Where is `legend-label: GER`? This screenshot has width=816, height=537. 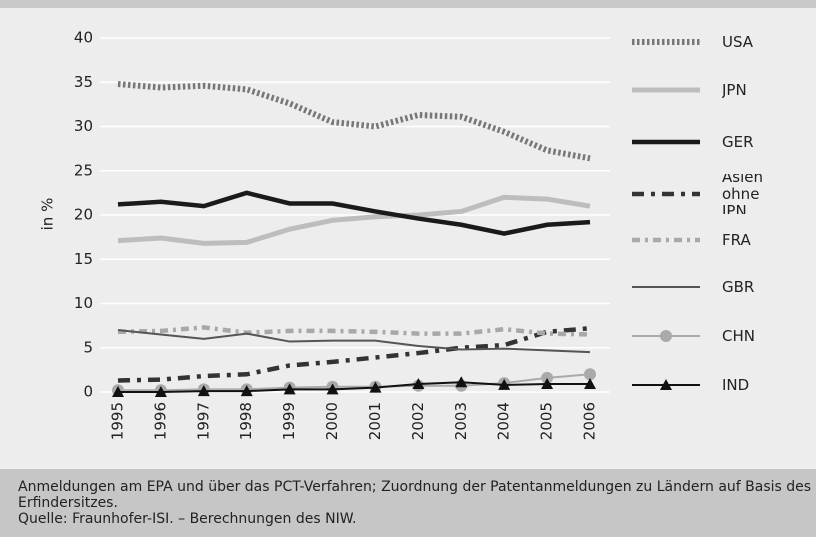 legend-label: GER is located at coordinates (738, 141).